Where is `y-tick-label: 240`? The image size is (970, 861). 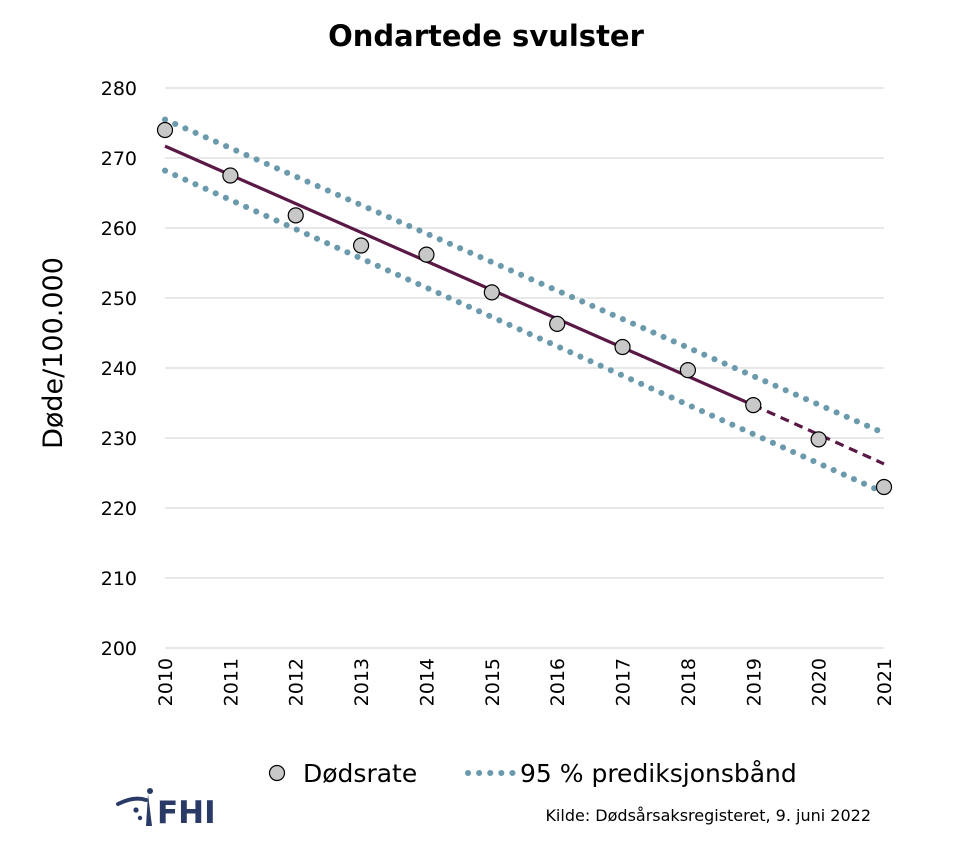 y-tick-label: 240 is located at coordinates (119, 369).